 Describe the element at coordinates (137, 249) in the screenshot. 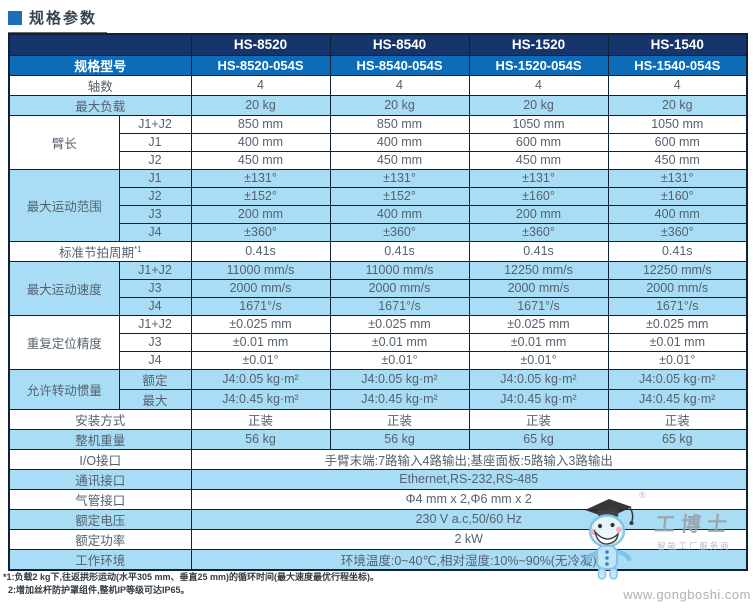

I see `footnote-ref: *1` at that location.